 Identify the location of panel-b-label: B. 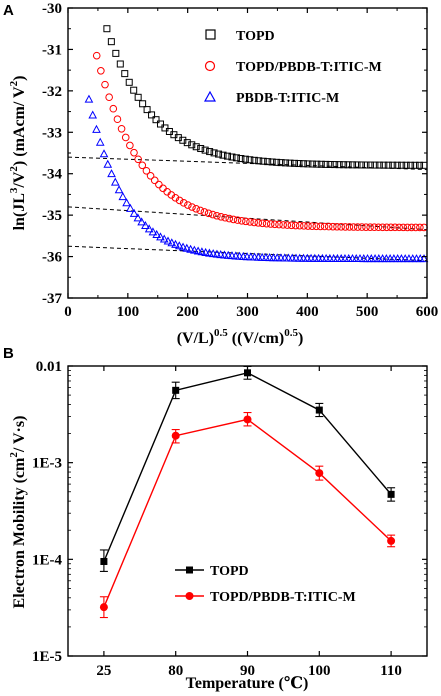
(8, 353).